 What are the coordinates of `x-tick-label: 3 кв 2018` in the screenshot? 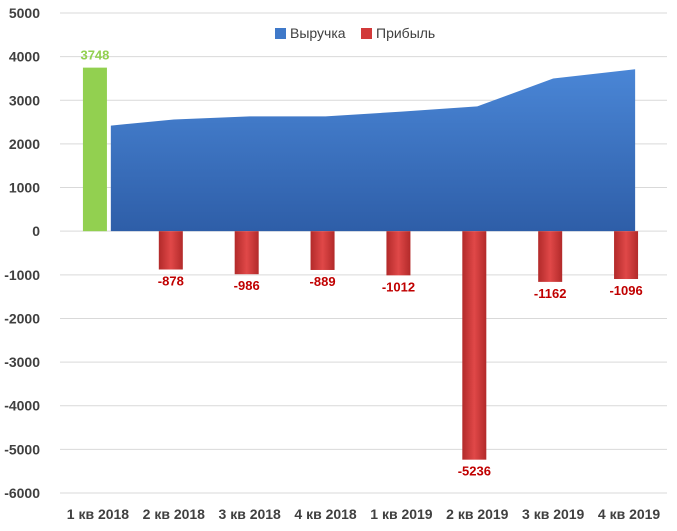 It's located at (250, 514).